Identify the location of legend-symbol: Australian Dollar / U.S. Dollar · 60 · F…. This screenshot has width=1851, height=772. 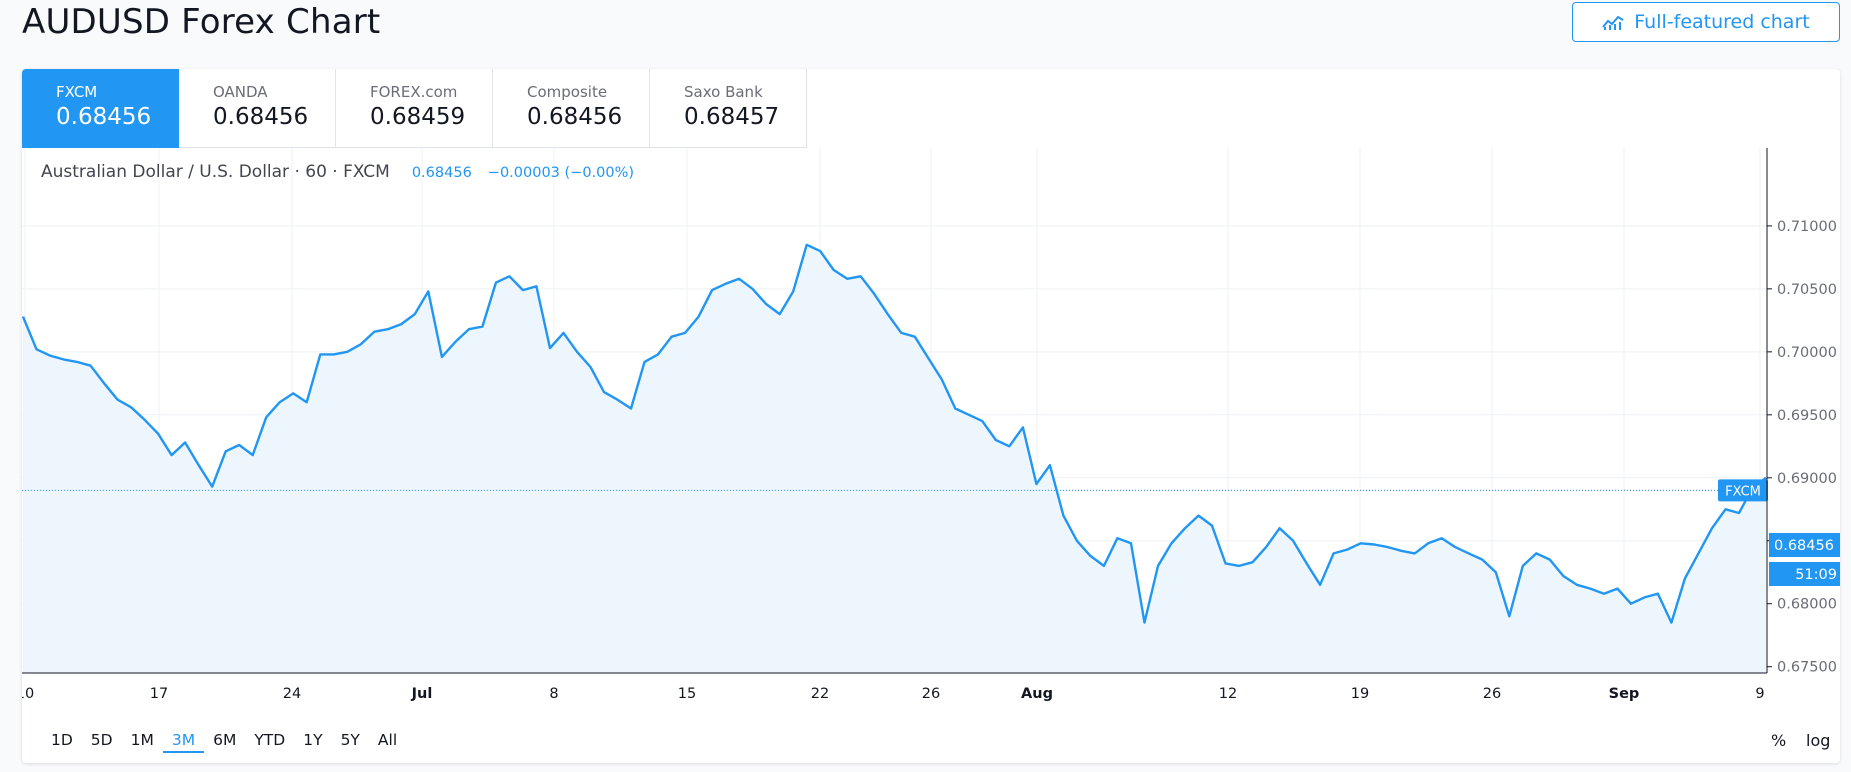
(215, 172).